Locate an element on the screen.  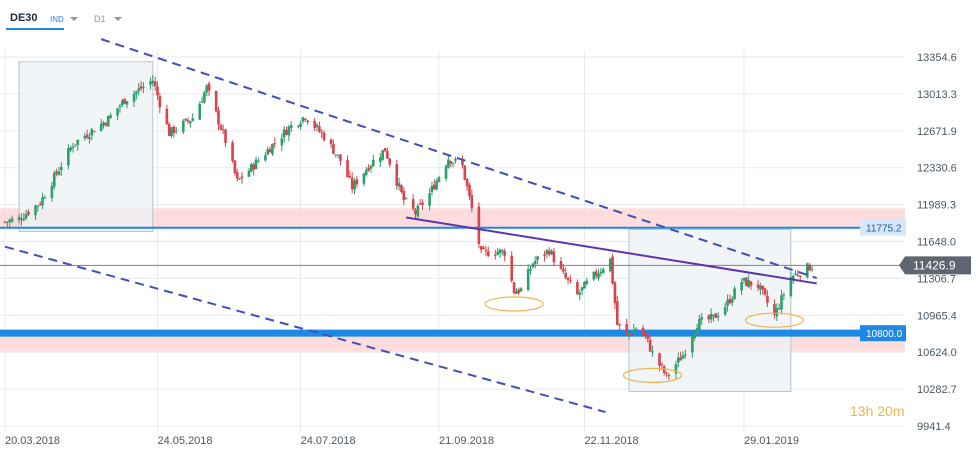
timeframe-caret-icon is located at coordinates (118, 19).